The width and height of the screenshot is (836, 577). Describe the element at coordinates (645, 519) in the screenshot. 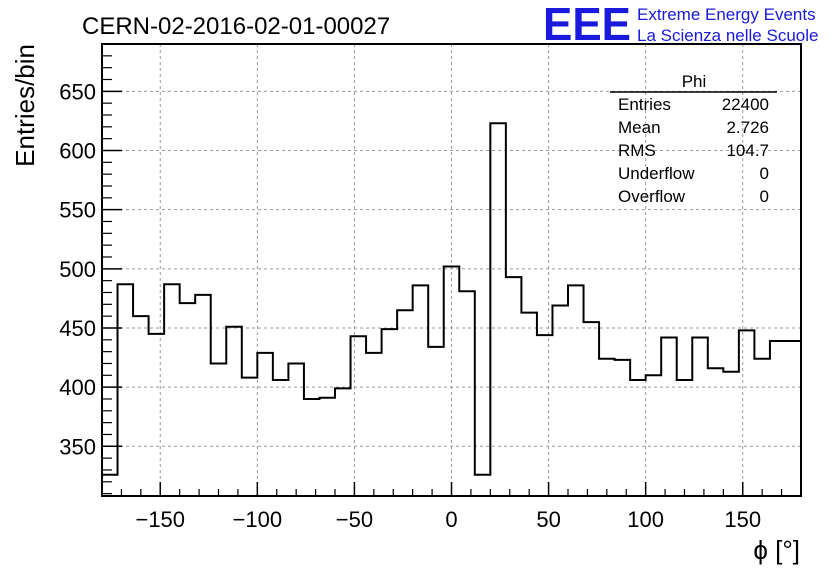

I see `x-tick-label: 100` at that location.